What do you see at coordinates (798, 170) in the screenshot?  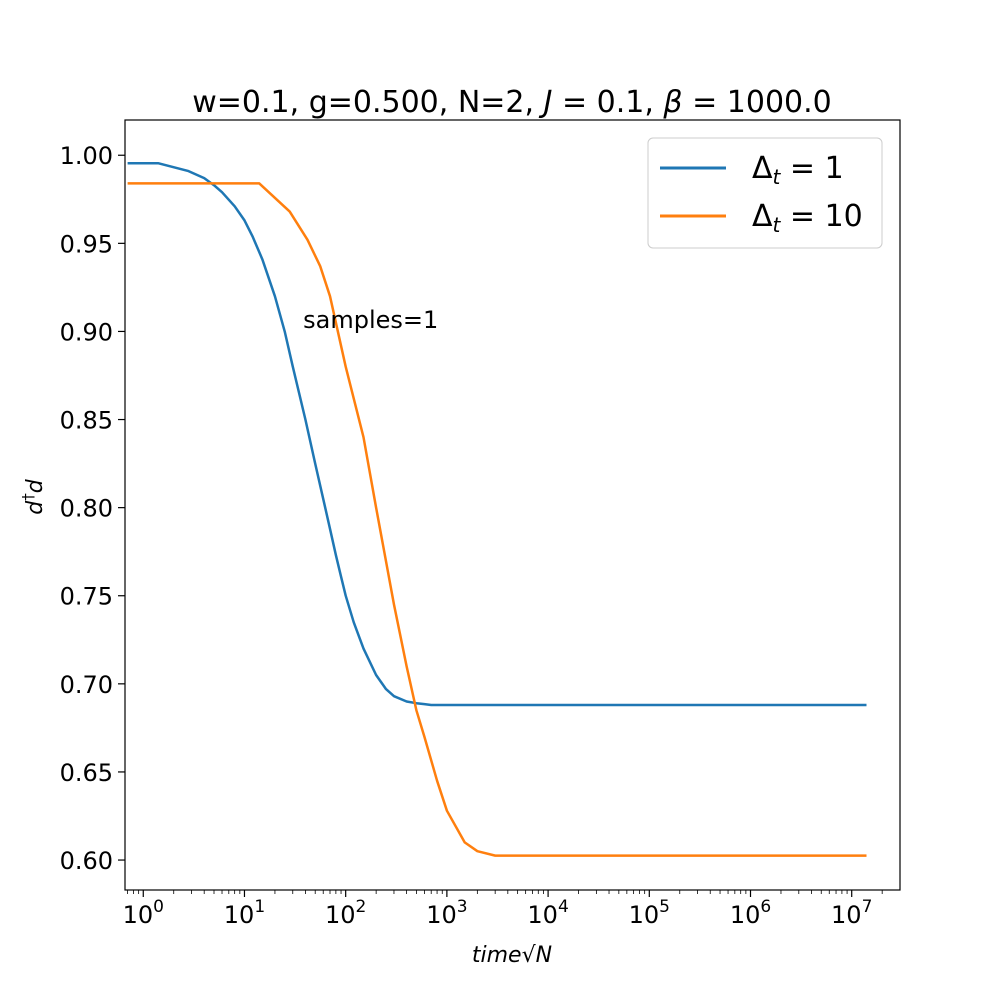 I see `legend-label-series-1: Δt = 1` at bounding box center [798, 170].